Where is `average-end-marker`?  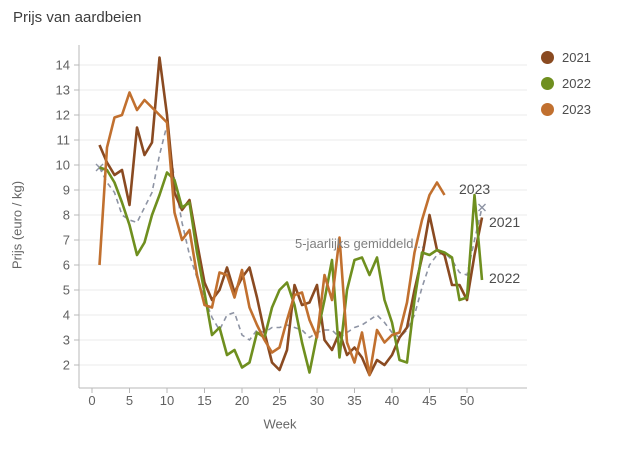 average-end-marker is located at coordinates (482, 207).